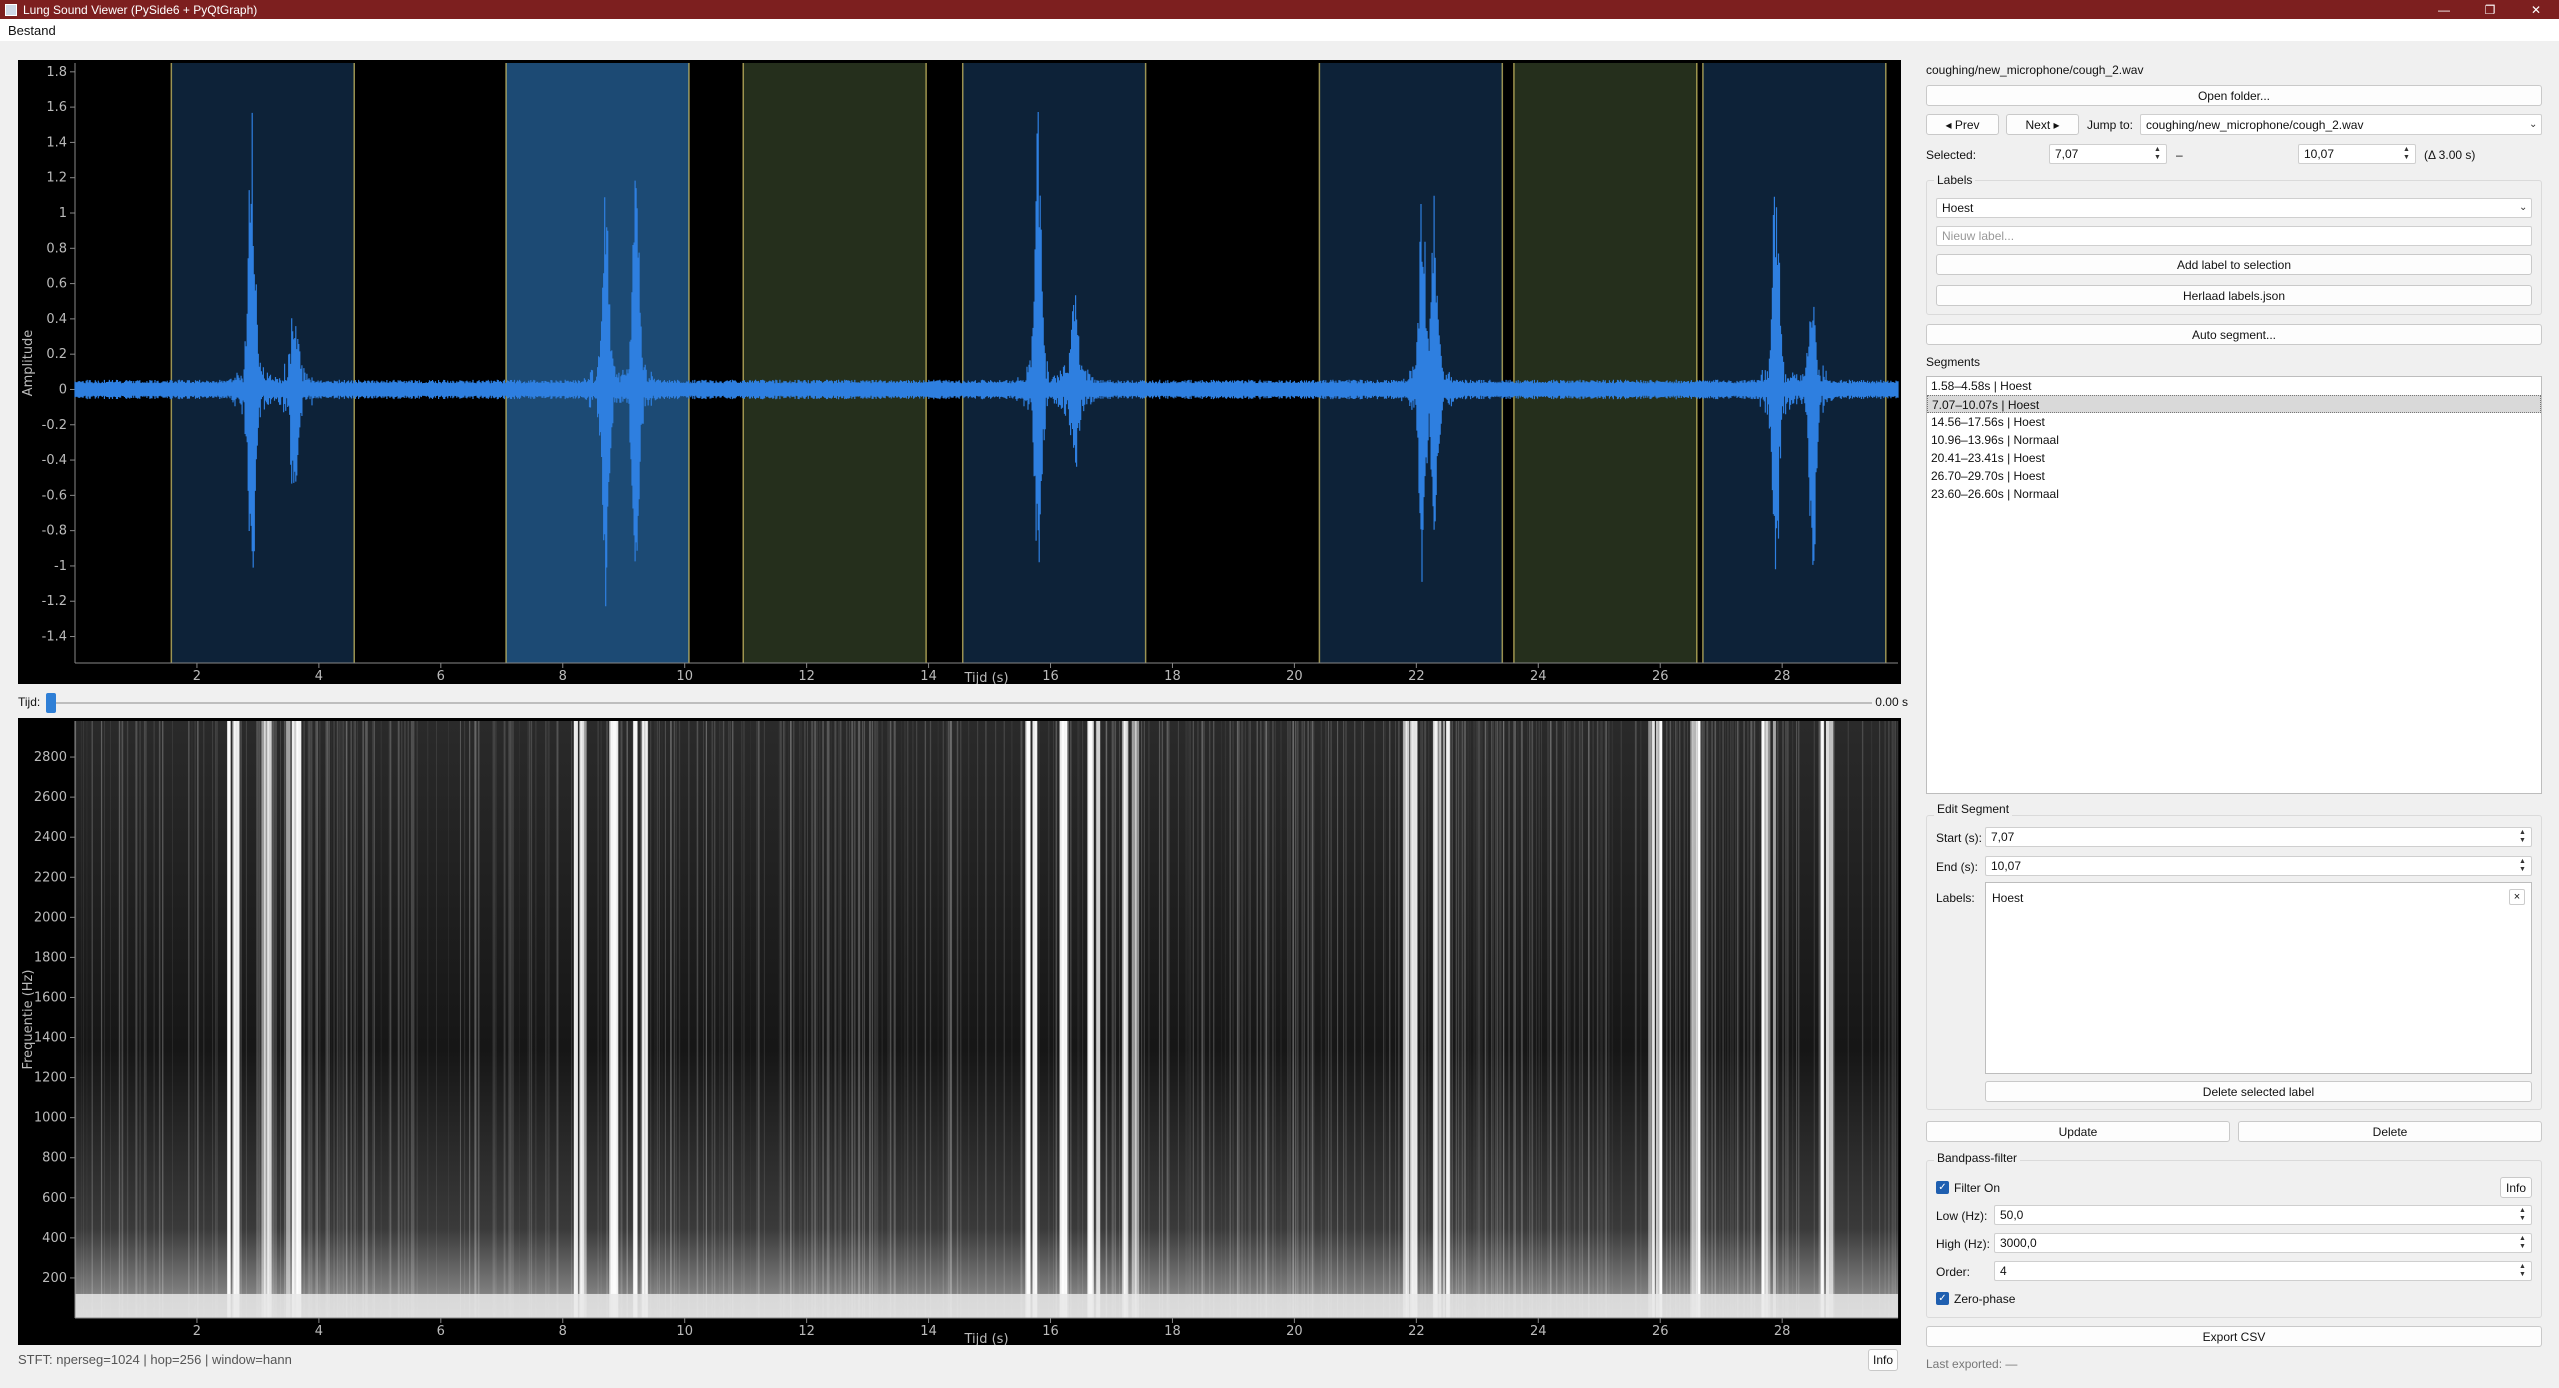 This screenshot has width=2559, height=1388. I want to click on y-tick-label: 200, so click(54, 1278).